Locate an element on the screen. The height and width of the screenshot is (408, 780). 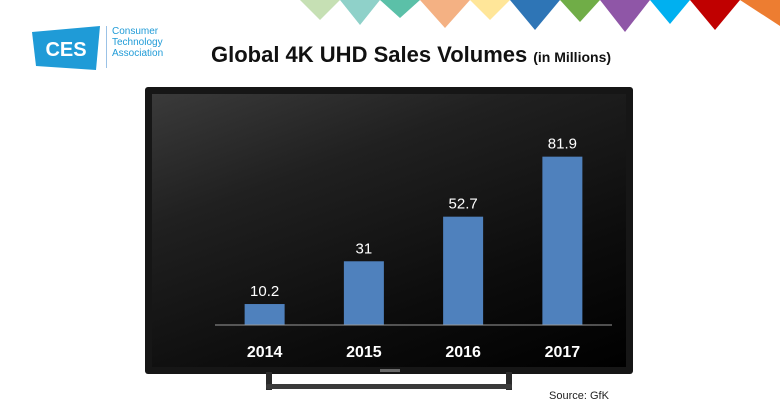
bar-2016 is located at coordinates (463, 270).